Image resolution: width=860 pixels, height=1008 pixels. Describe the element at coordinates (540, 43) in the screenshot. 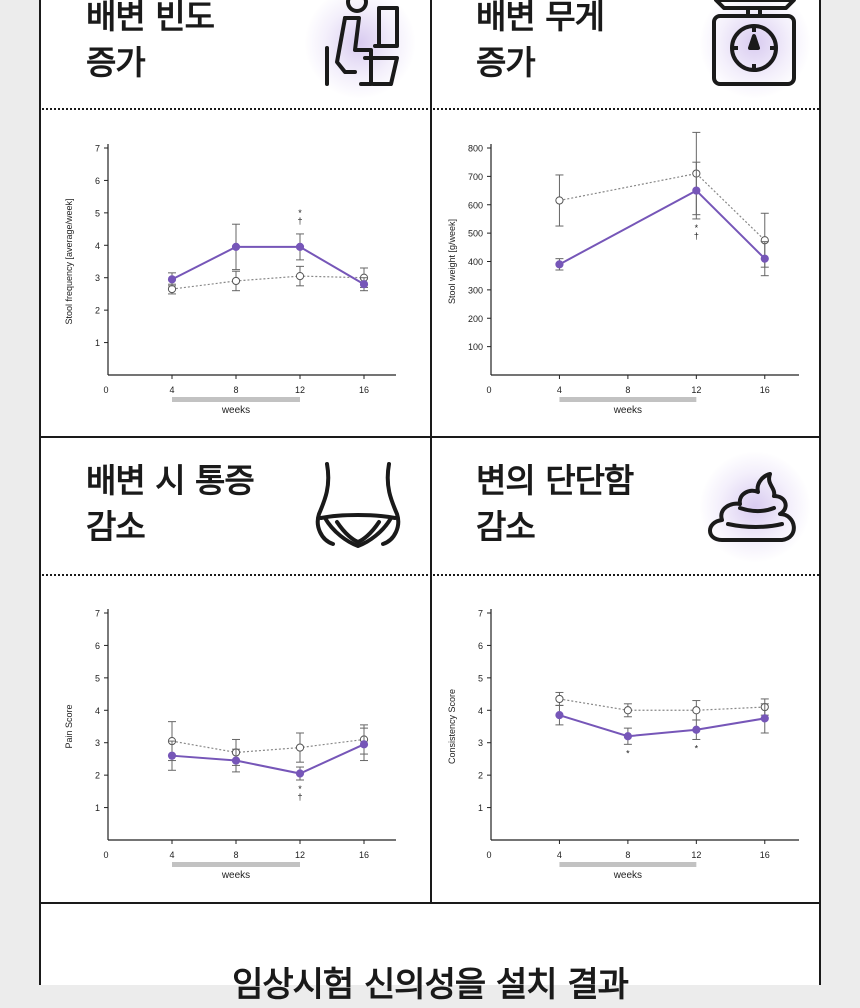

I see `panel-title-weight: 배변 무게 증가` at that location.